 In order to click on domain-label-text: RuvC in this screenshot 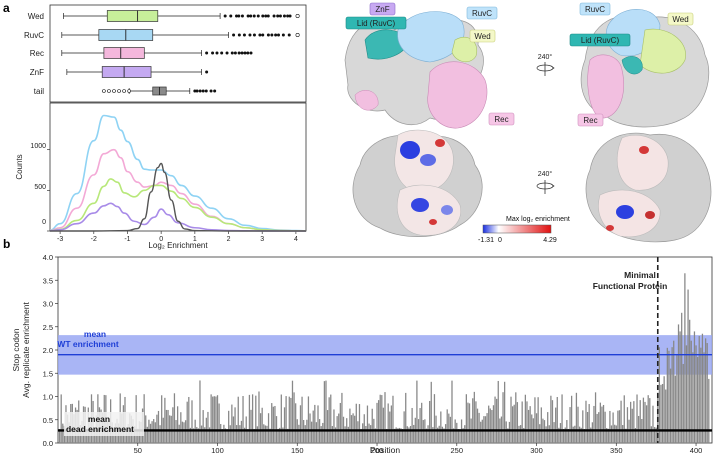, I will do `click(595, 9)`.